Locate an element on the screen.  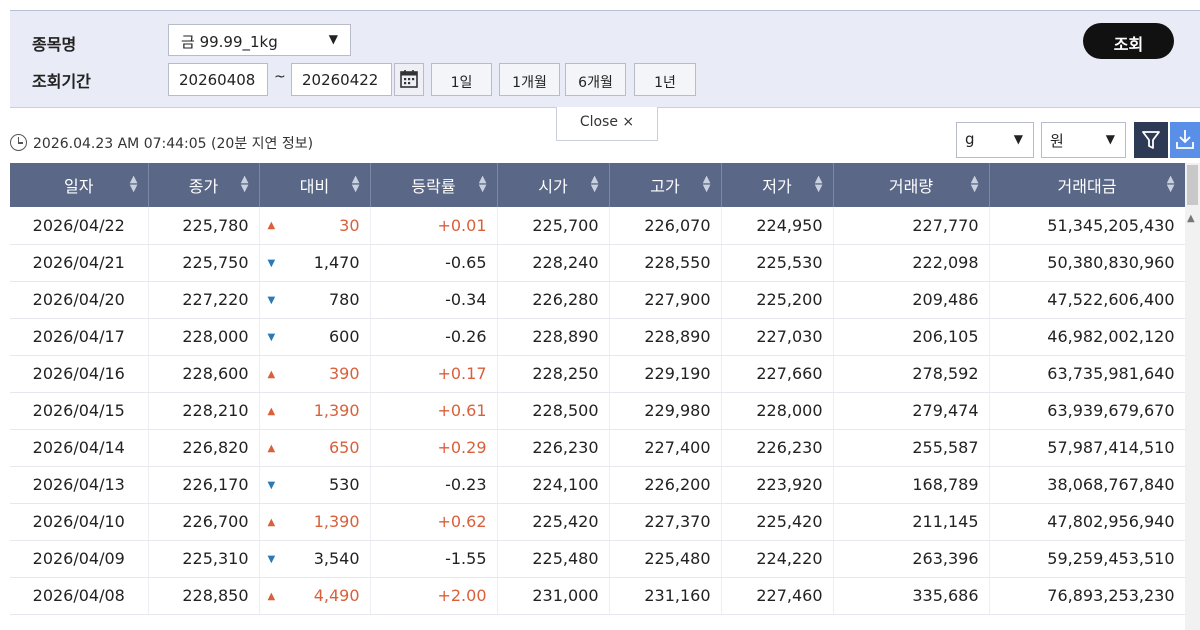
date-from-input: 20260408 is located at coordinates (218, 79).